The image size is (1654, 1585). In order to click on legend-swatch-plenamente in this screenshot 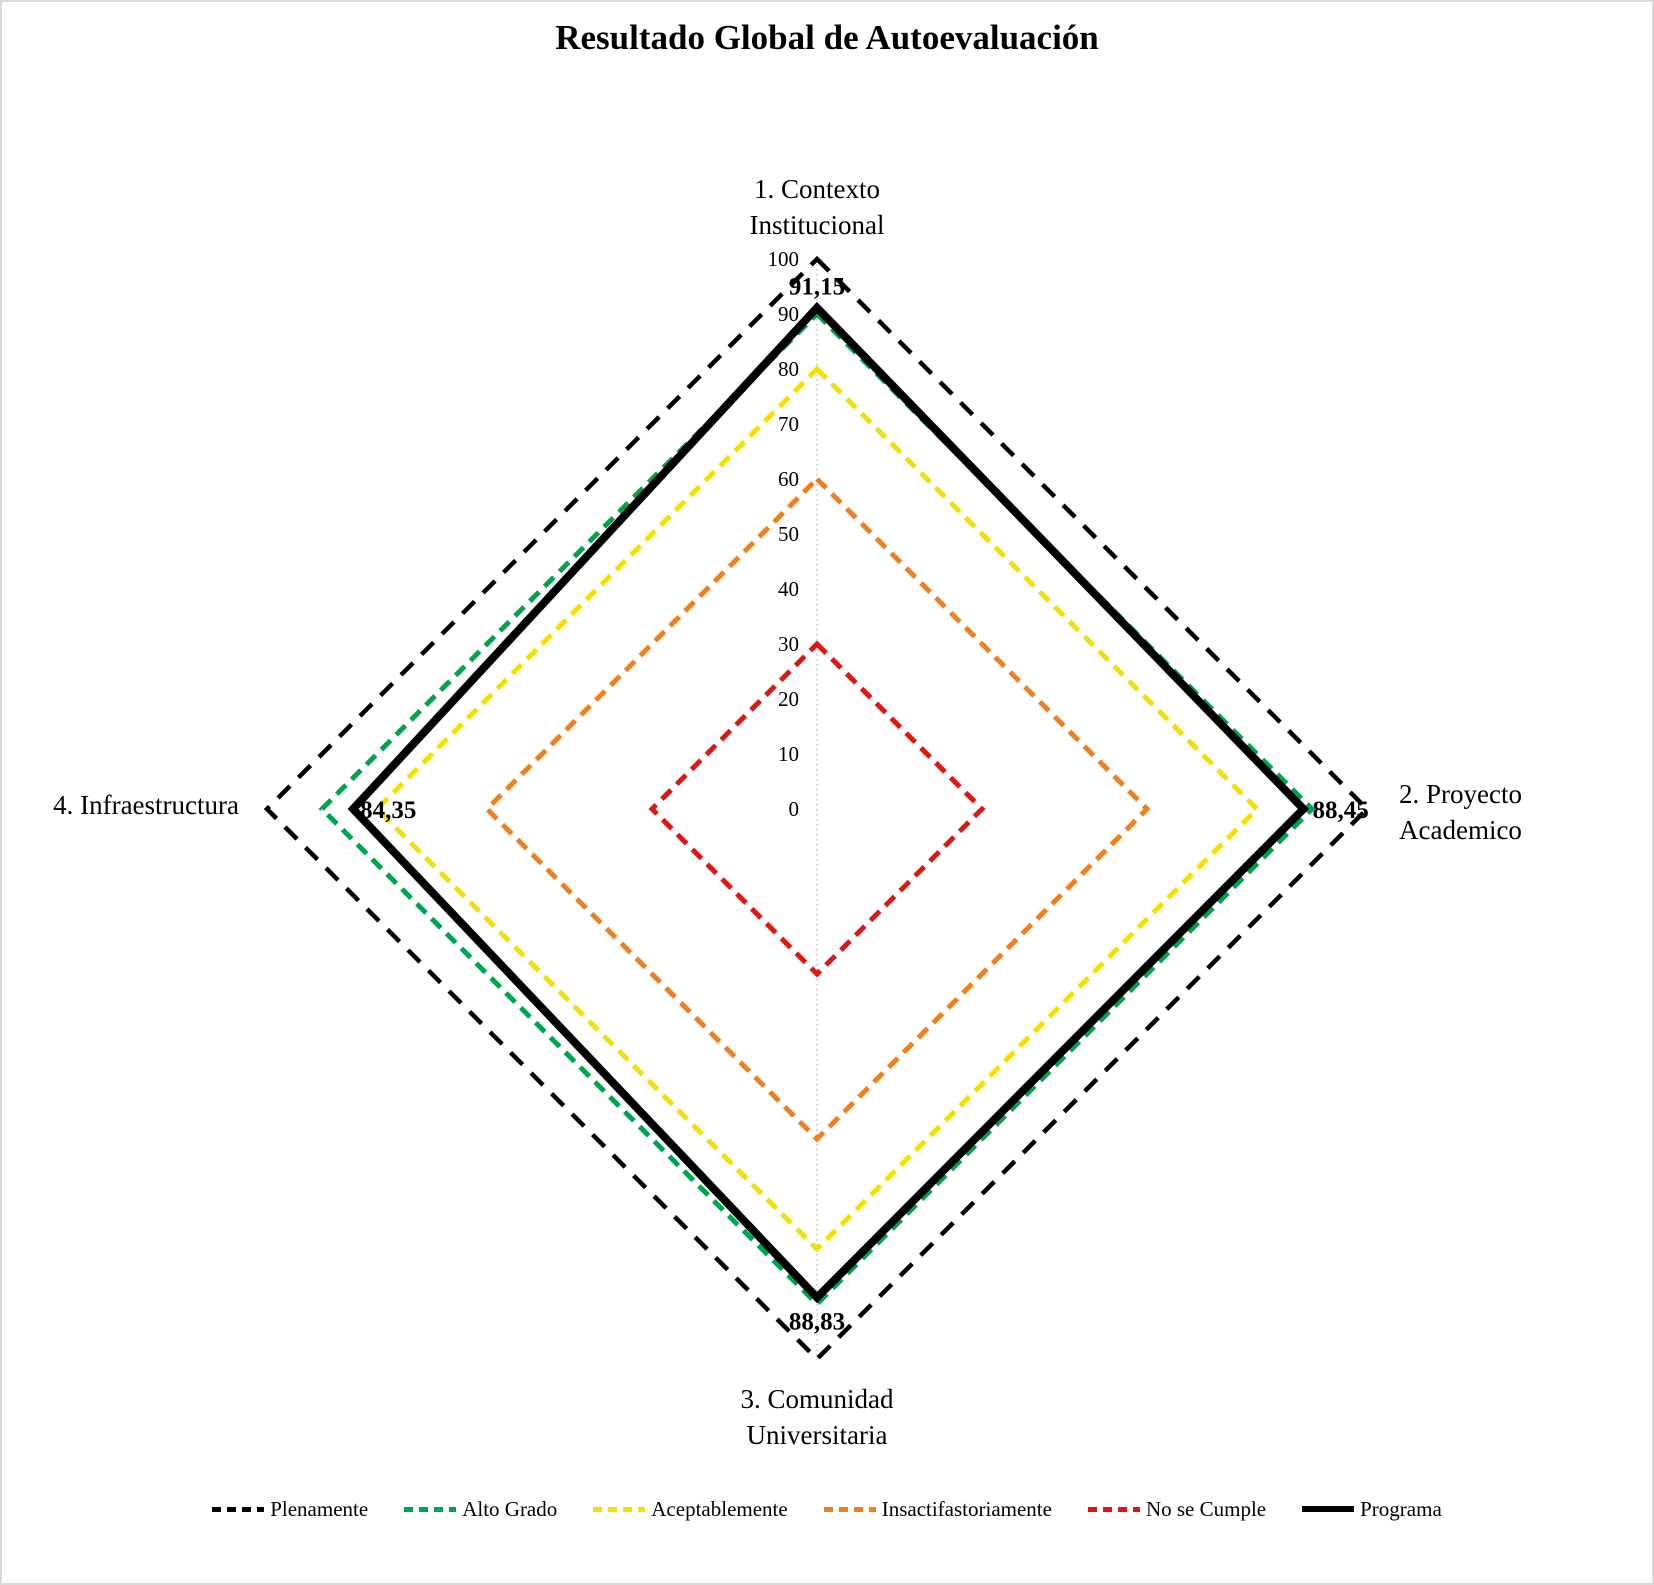, I will do `click(238, 1509)`.